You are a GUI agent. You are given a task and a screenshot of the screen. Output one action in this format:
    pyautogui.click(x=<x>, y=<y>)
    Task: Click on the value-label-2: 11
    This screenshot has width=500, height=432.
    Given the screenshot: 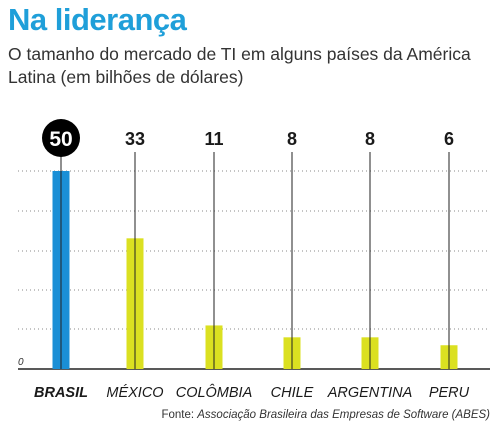 What is the action you would take?
    pyautogui.click(x=213, y=139)
    